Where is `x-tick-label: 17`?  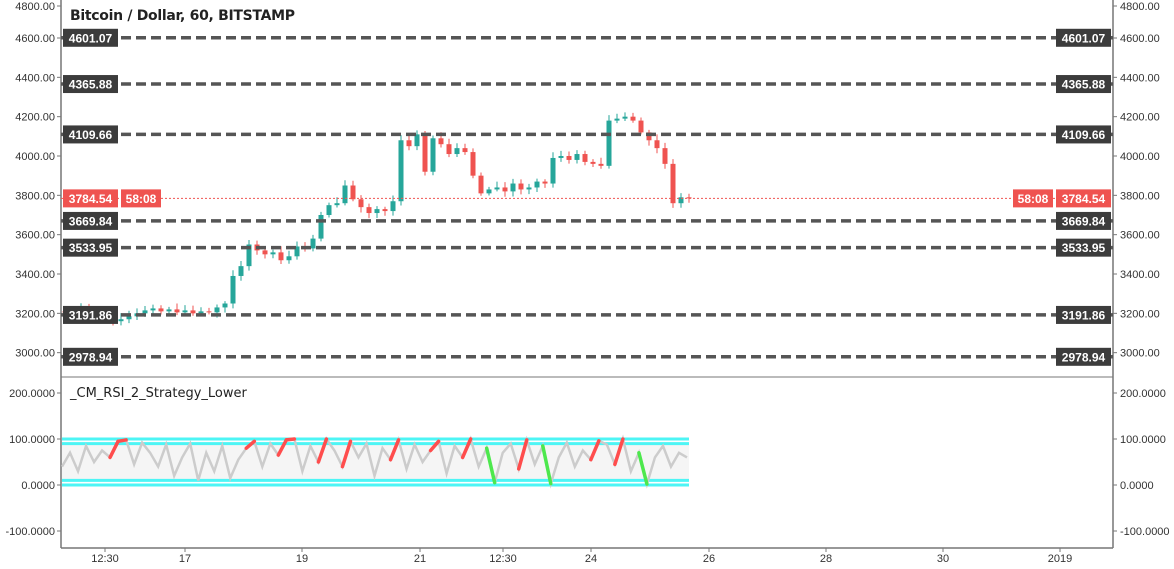
x-tick-label: 17 is located at coordinates (185, 559).